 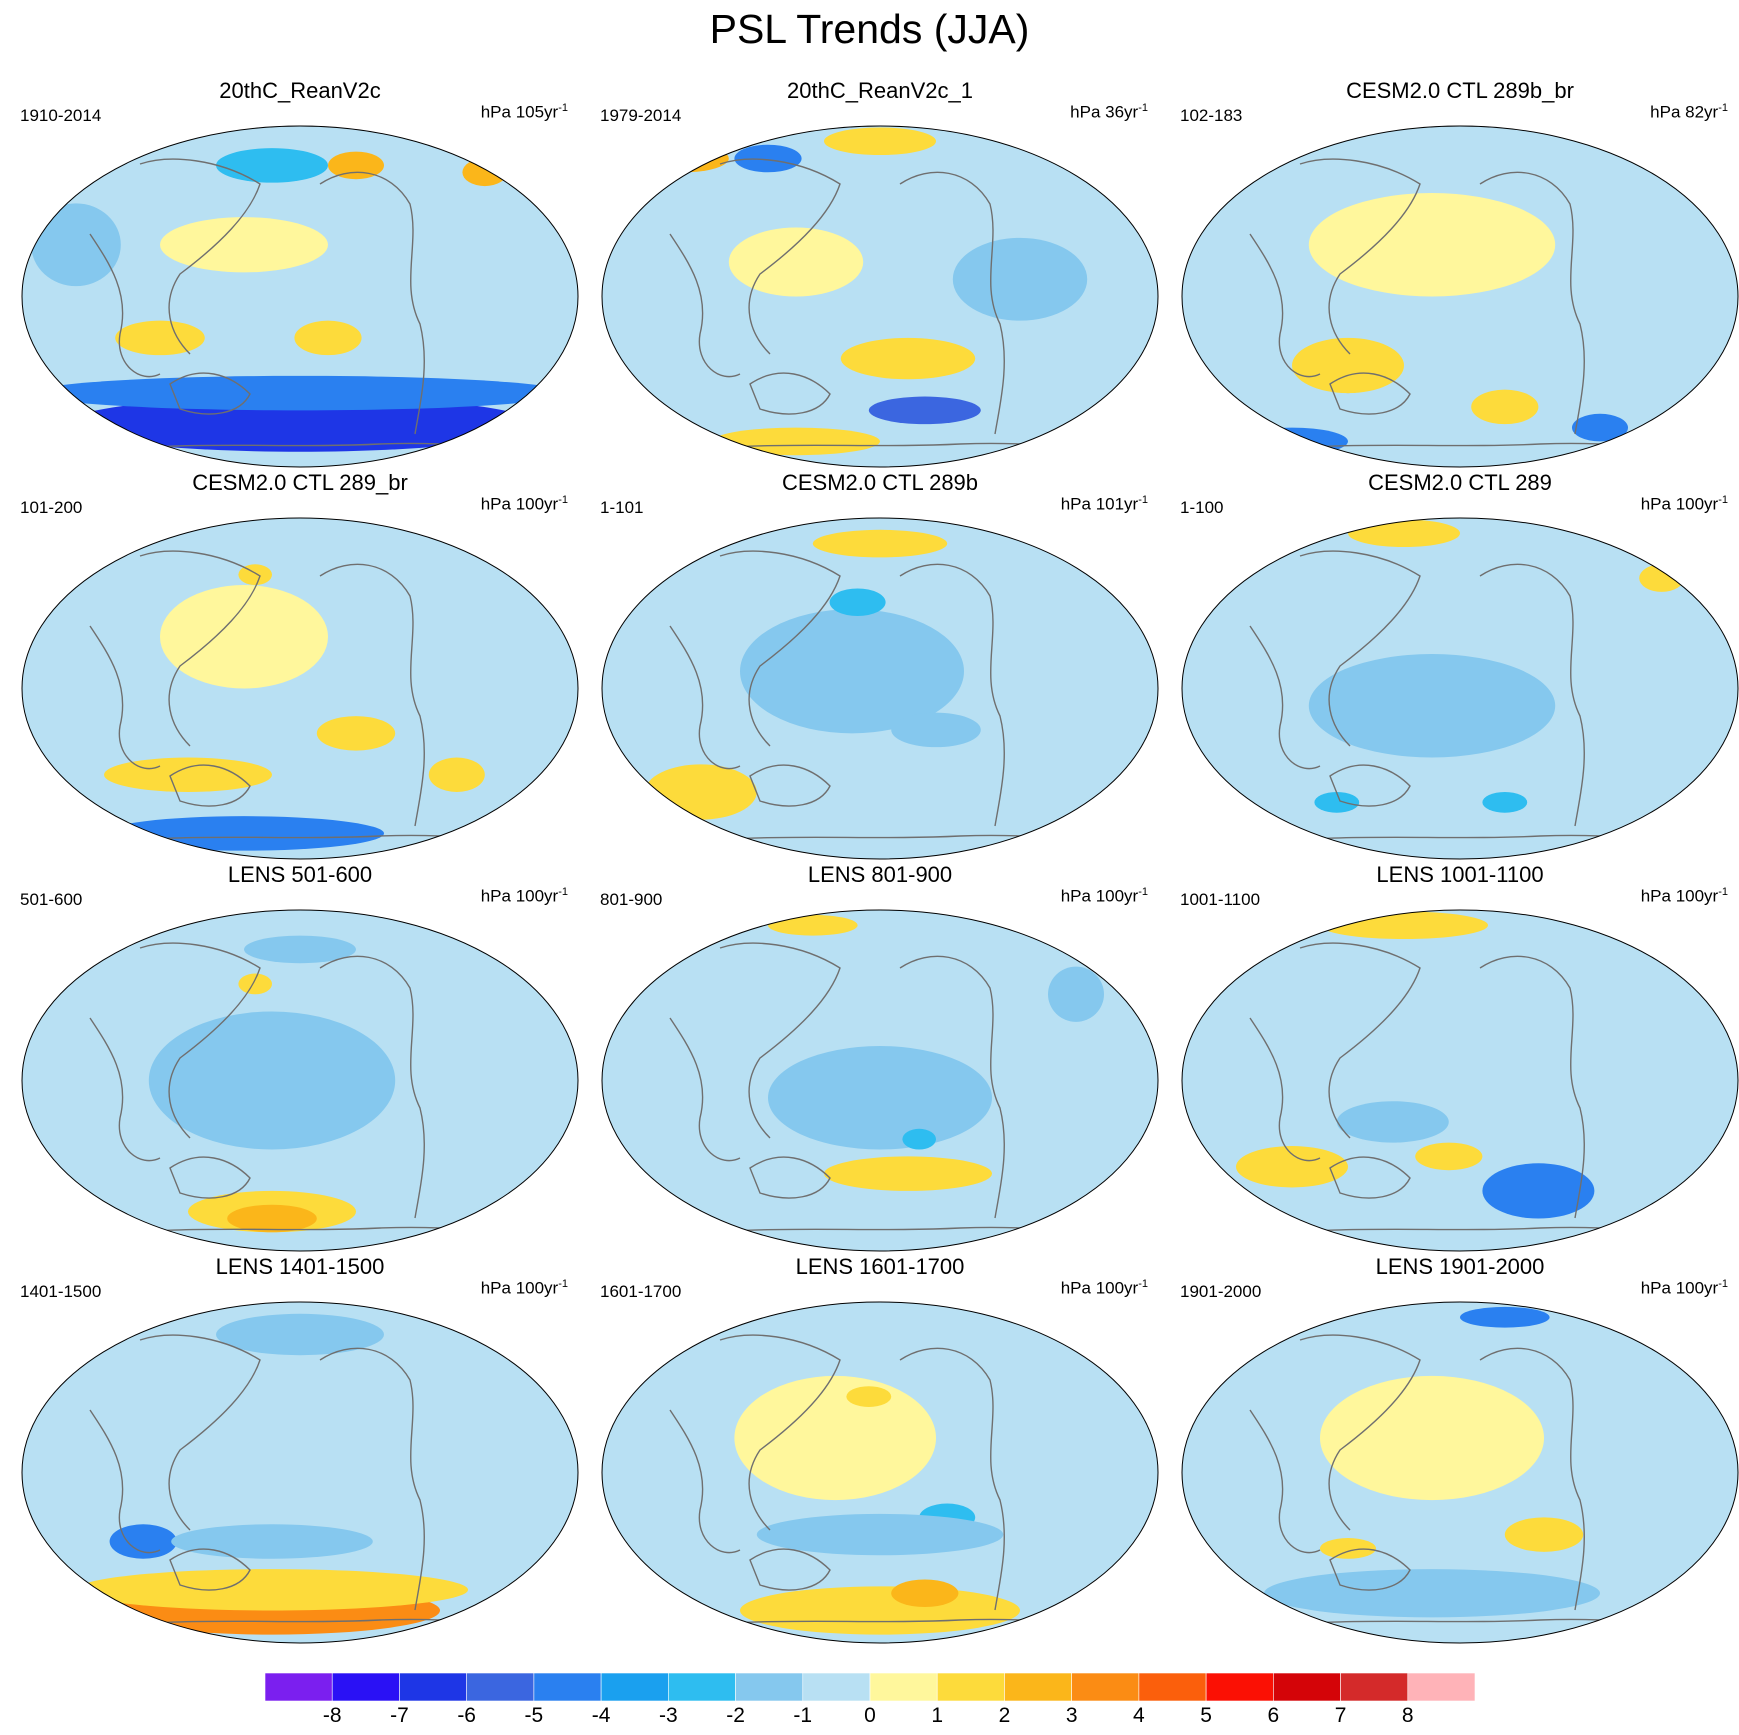 What do you see at coordinates (601, 1715) in the screenshot?
I see `colorbar-tick-label: -4` at bounding box center [601, 1715].